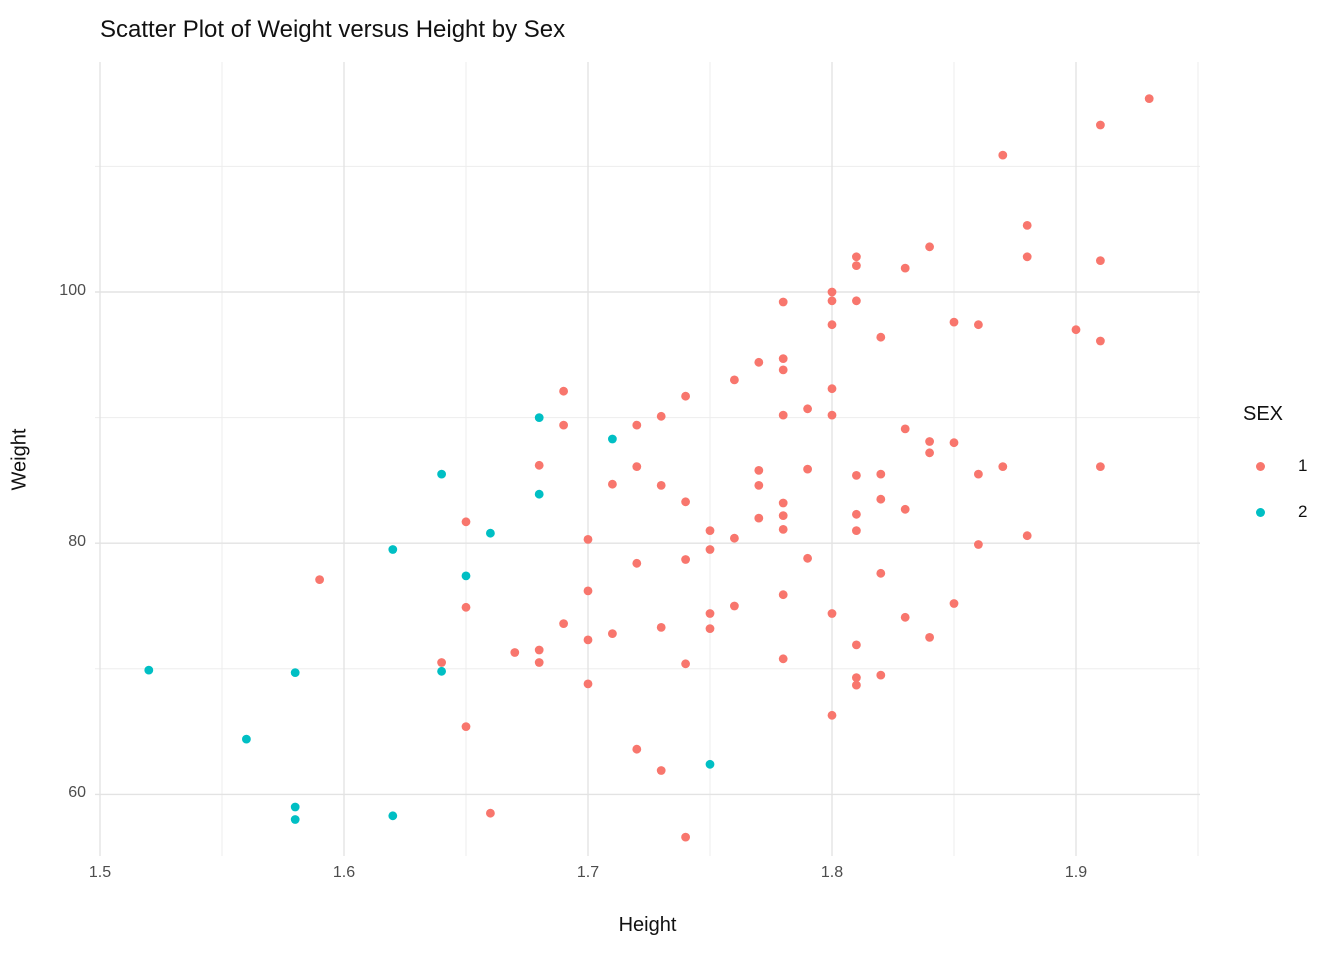 The image size is (1344, 960). I want to click on x-tick-label: 1.5, so click(100, 872).